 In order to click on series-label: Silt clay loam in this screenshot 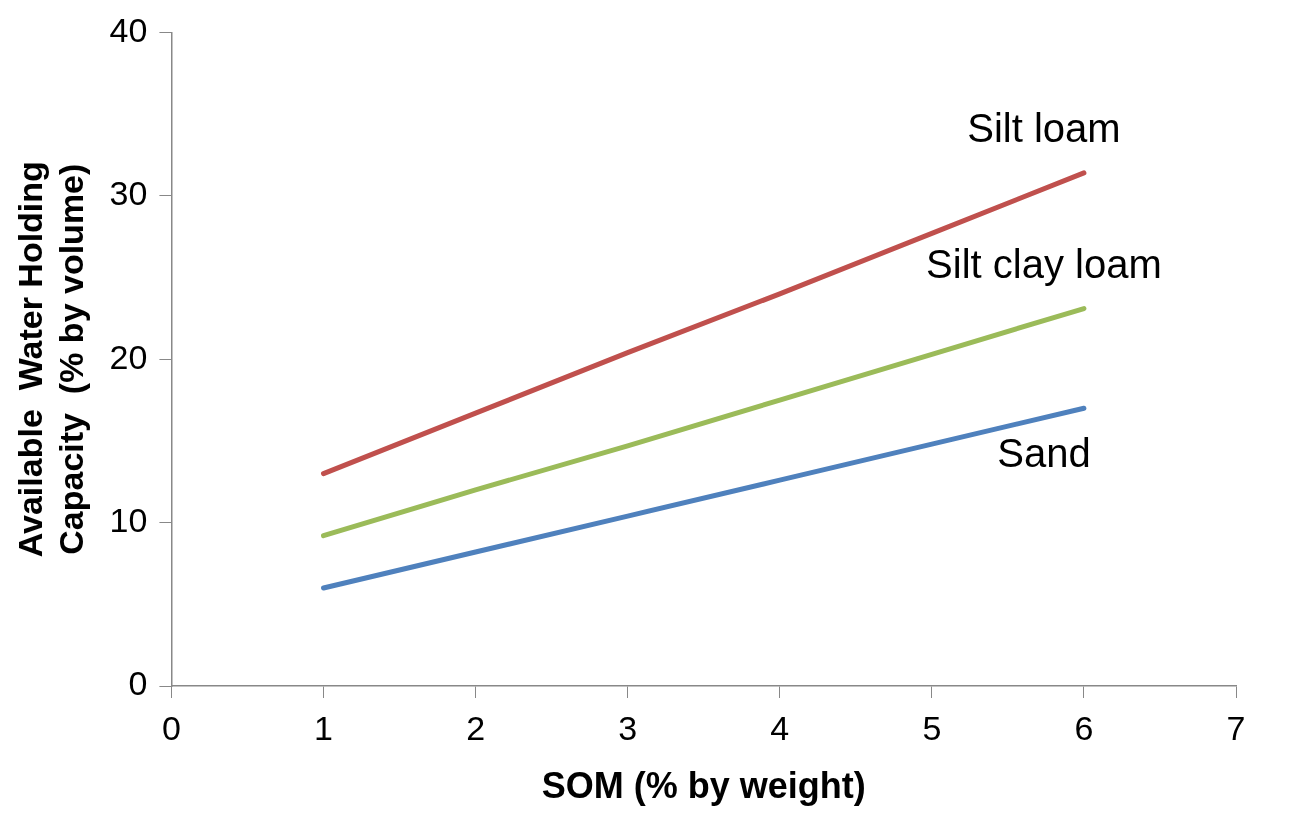, I will do `click(1044, 263)`.